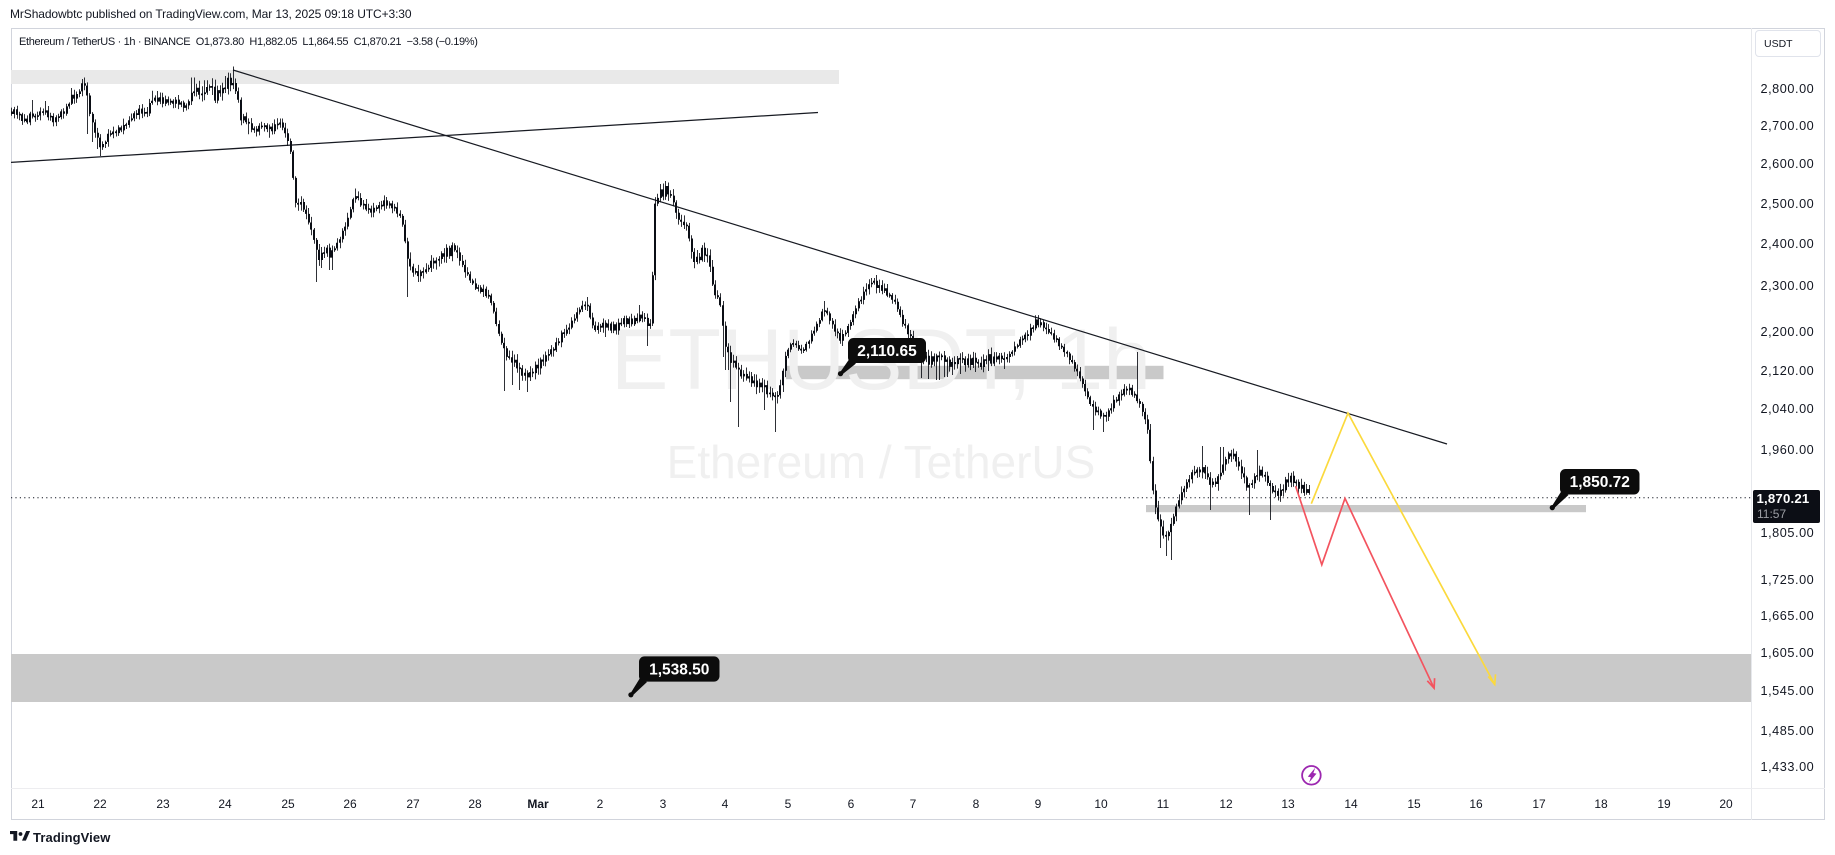 This screenshot has width=1835, height=855. Describe the element at coordinates (881, 462) in the screenshot. I see `svg-text: Ethereum / TetherUS` at that location.